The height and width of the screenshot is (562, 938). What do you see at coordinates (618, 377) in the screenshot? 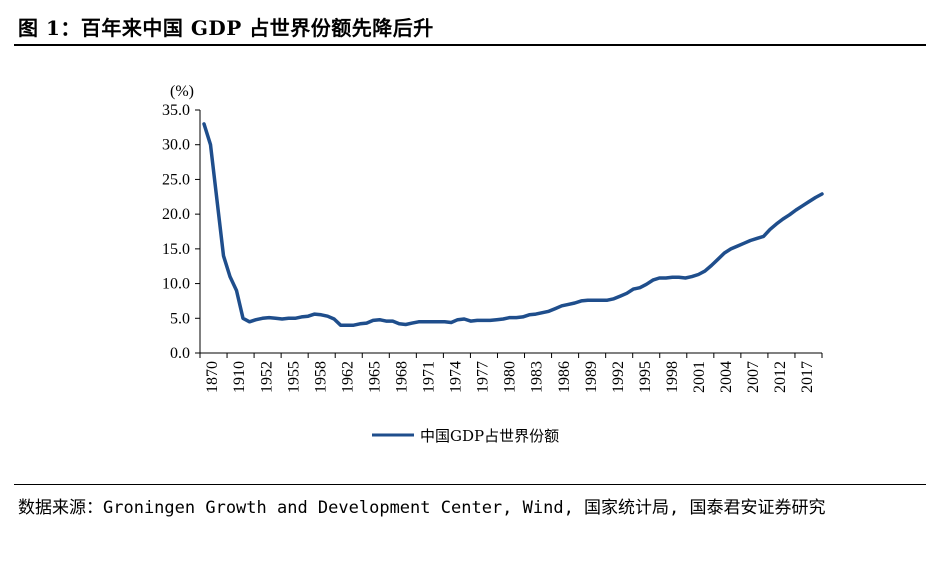
I see `x-tick-label: 1992` at bounding box center [618, 377].